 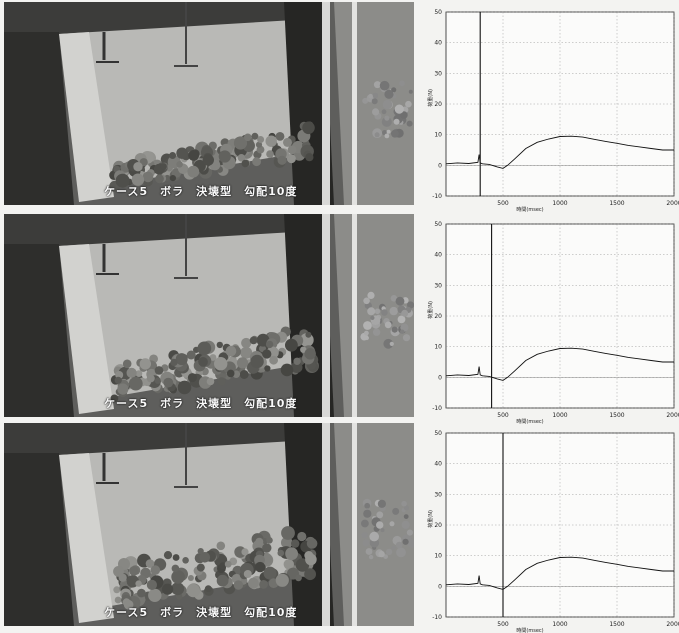 I want to click on top-beam, so click(x=154, y=234).